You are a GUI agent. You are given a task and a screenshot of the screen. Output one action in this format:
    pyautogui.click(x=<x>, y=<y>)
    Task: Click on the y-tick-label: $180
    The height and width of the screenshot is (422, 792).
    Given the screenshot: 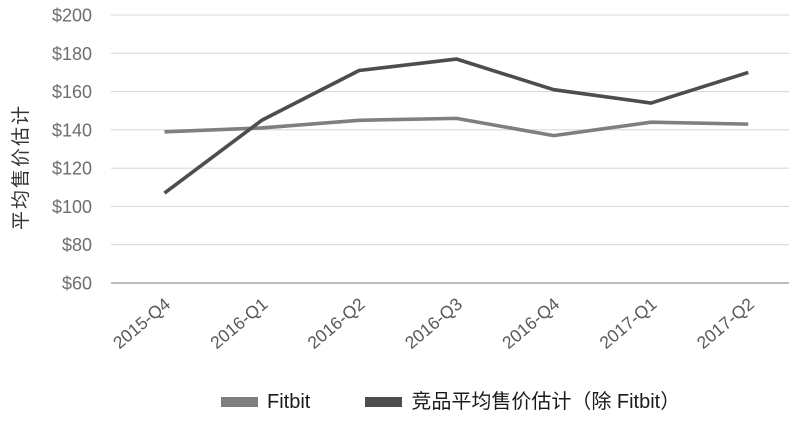 What is the action you would take?
    pyautogui.click(x=72, y=54)
    